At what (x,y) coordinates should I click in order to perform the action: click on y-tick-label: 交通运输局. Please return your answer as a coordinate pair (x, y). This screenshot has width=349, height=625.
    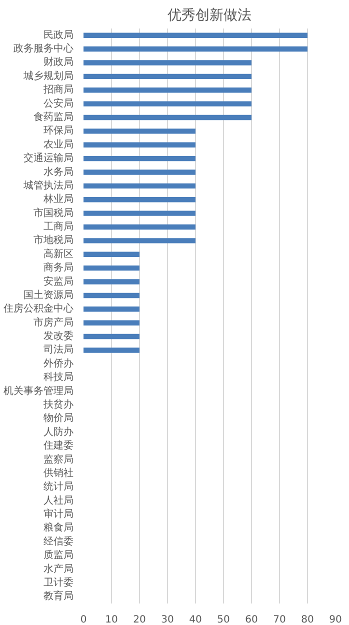
    Looking at the image, I should click on (49, 158).